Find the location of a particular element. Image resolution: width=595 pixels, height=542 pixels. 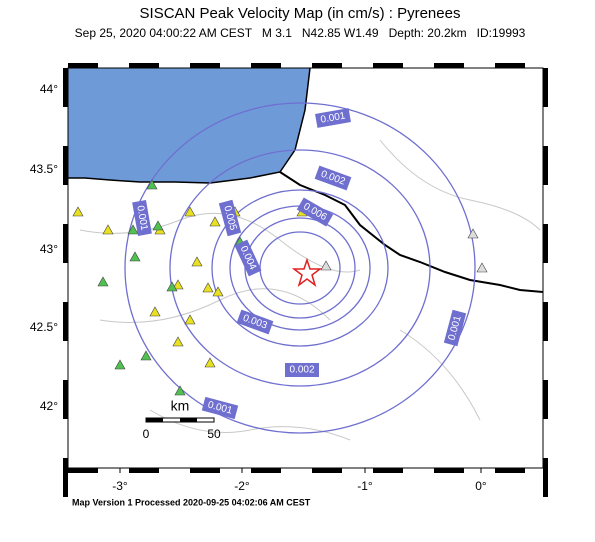

y-tick-label: 43.5° is located at coordinates (44, 169).